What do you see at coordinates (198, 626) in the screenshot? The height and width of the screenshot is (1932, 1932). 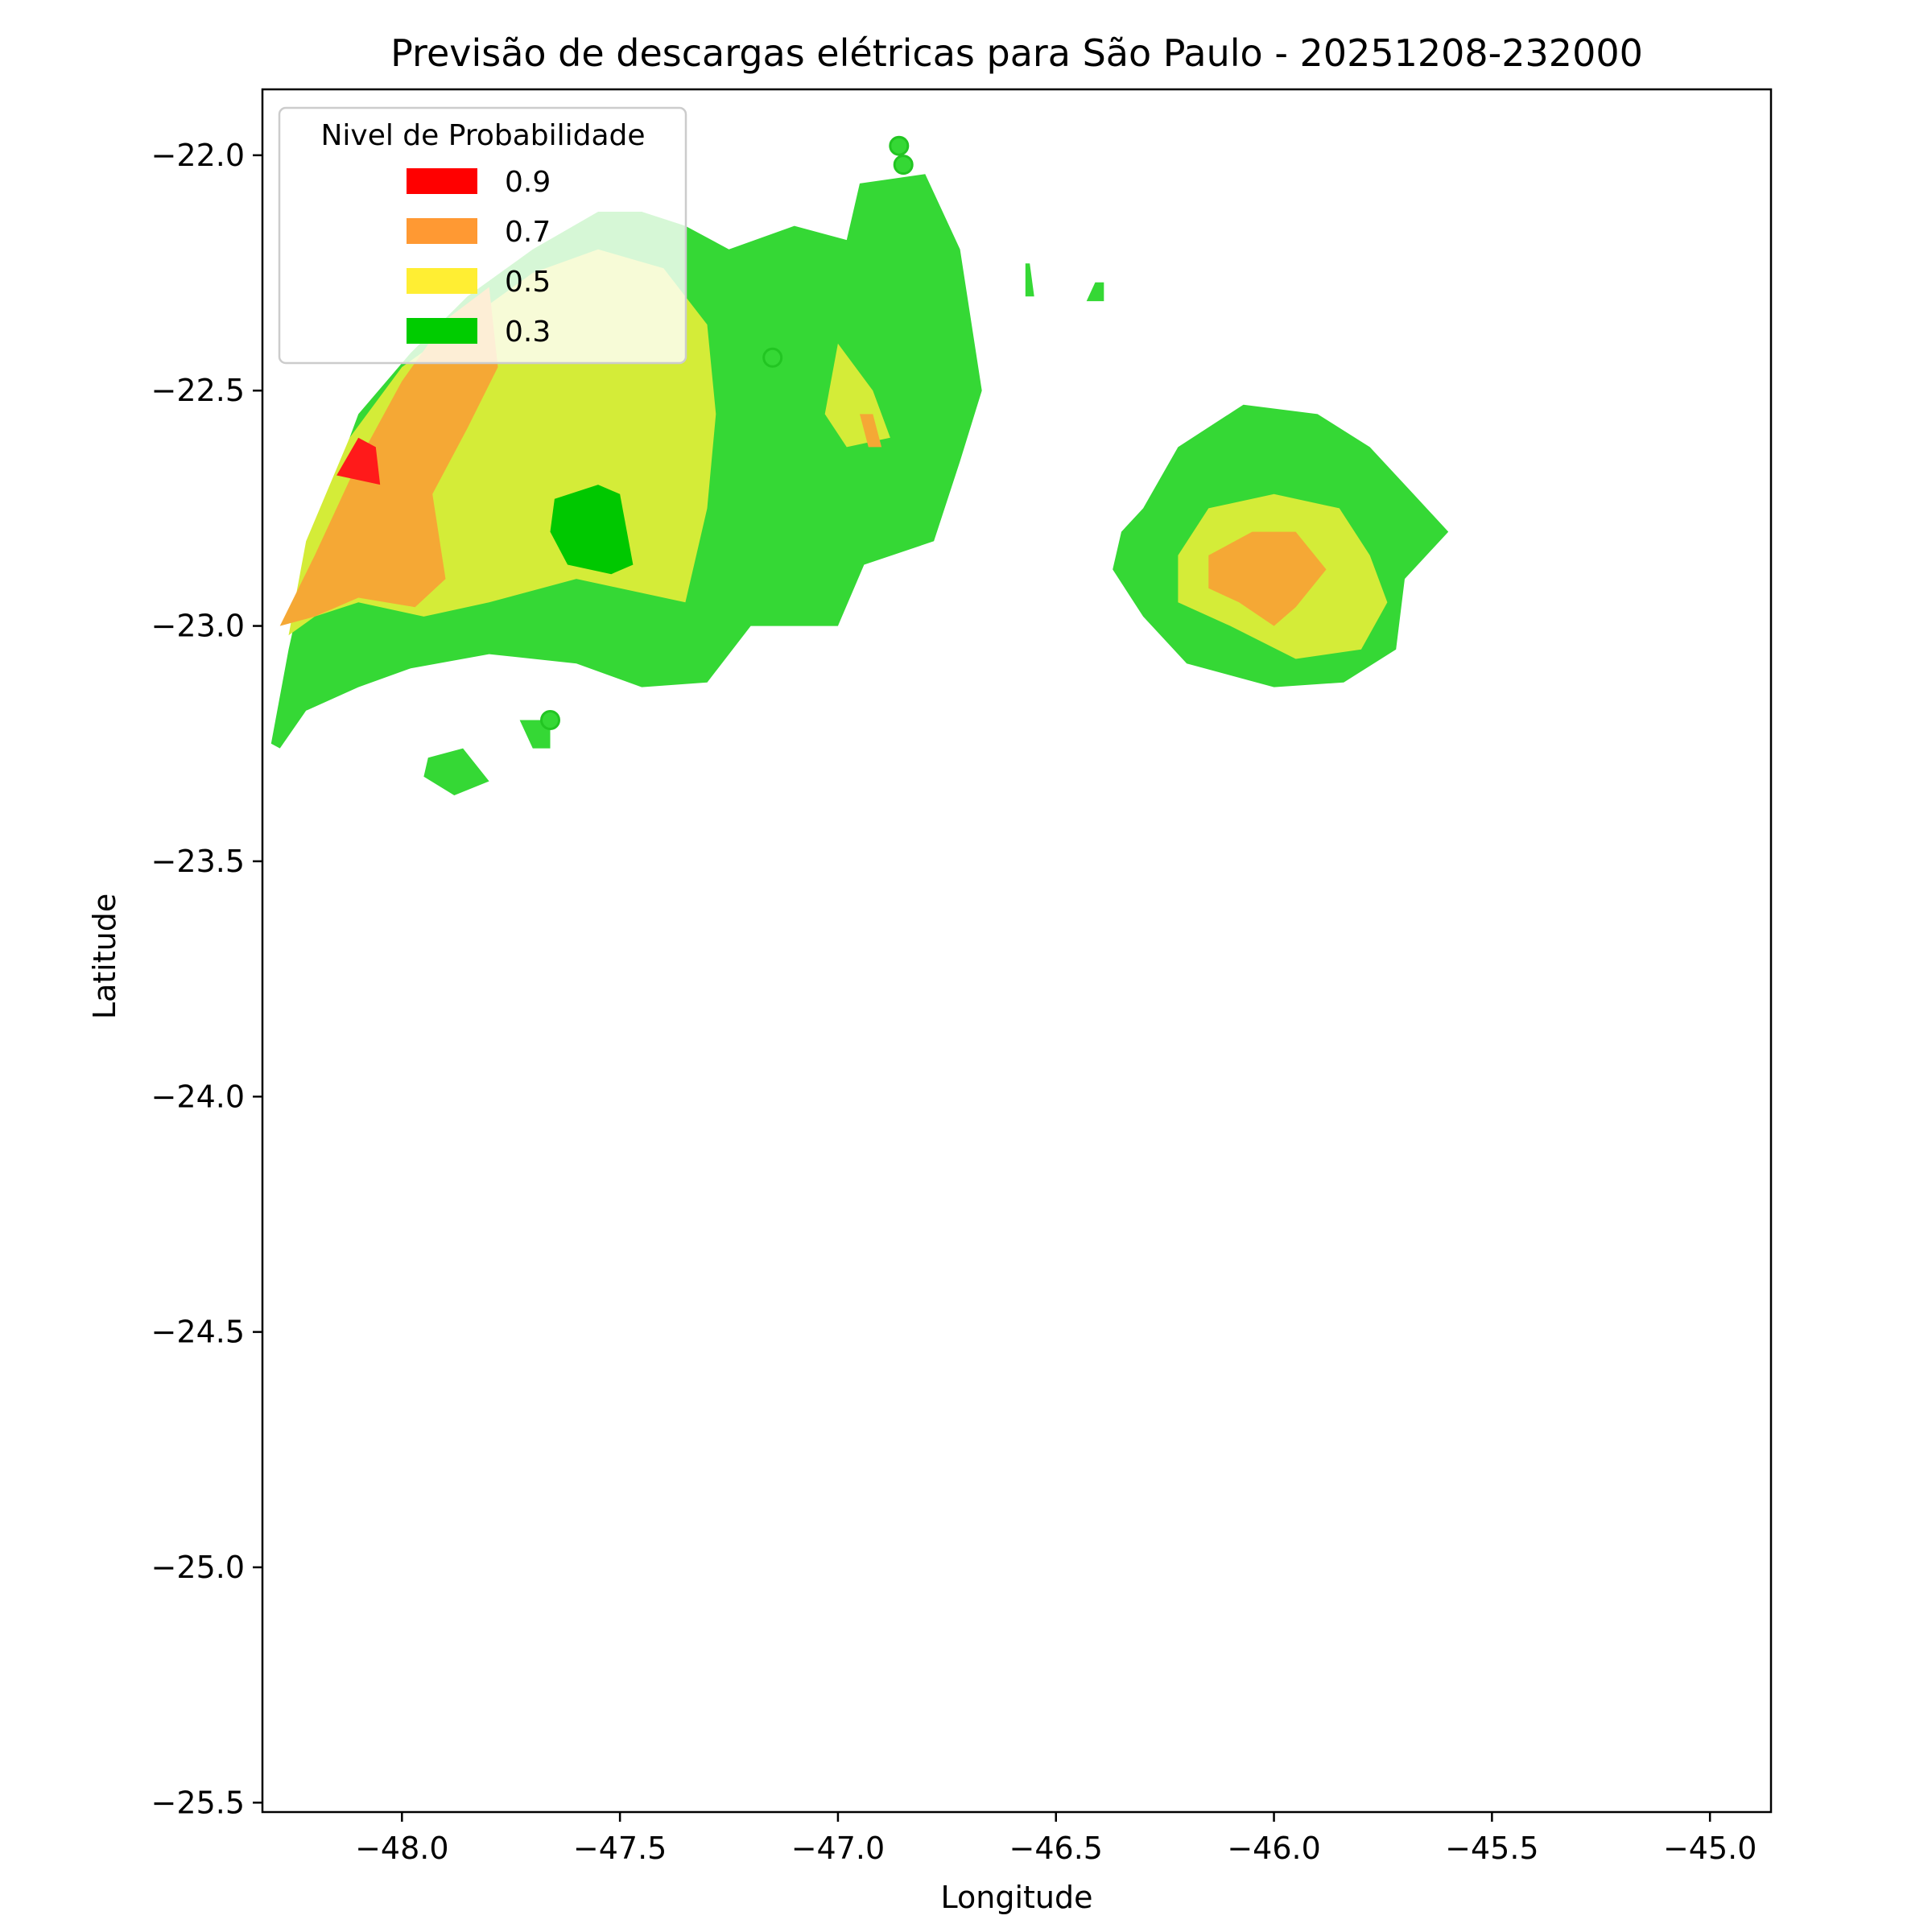 I see `y-tick-label: −23.0` at bounding box center [198, 626].